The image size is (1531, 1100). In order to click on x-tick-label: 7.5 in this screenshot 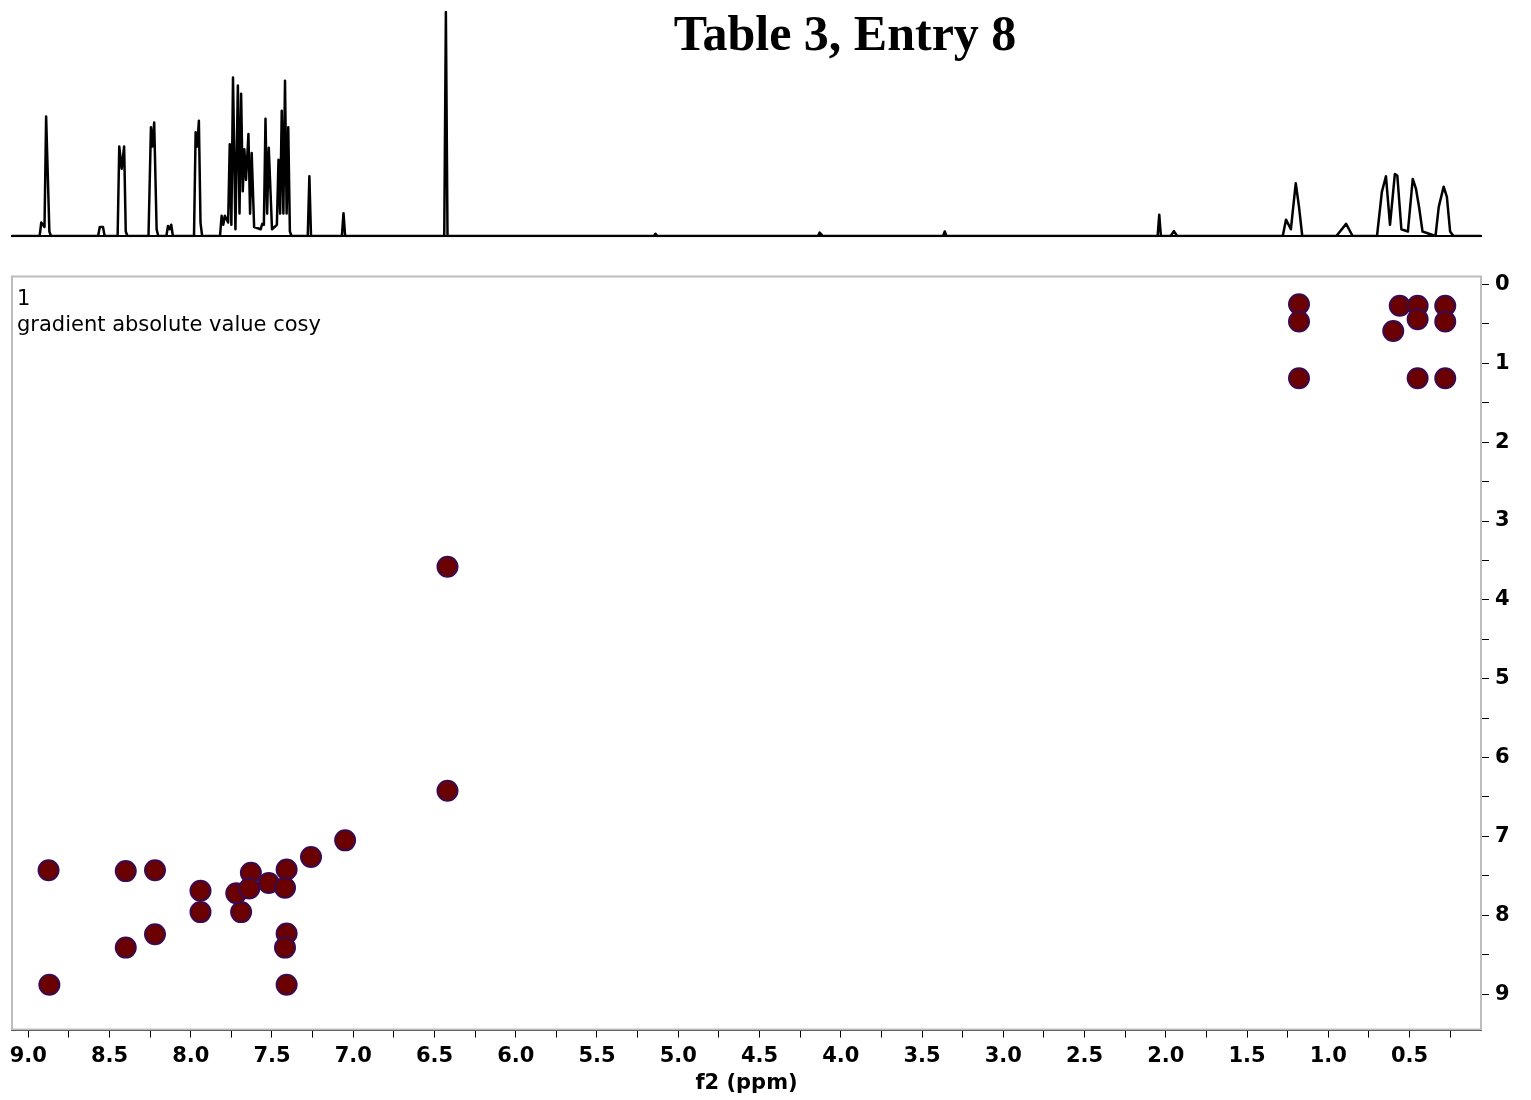, I will do `click(272, 1054)`.